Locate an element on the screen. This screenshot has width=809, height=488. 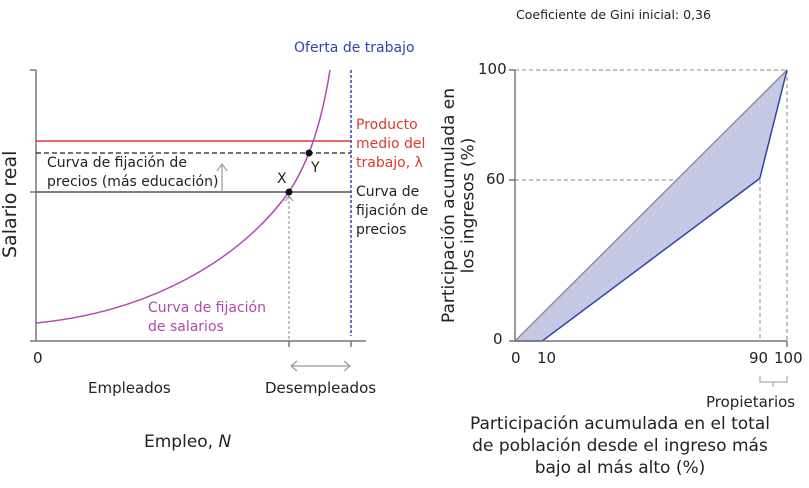
price-curve-education-label-1: Curva de fijación de is located at coordinates (117, 163).